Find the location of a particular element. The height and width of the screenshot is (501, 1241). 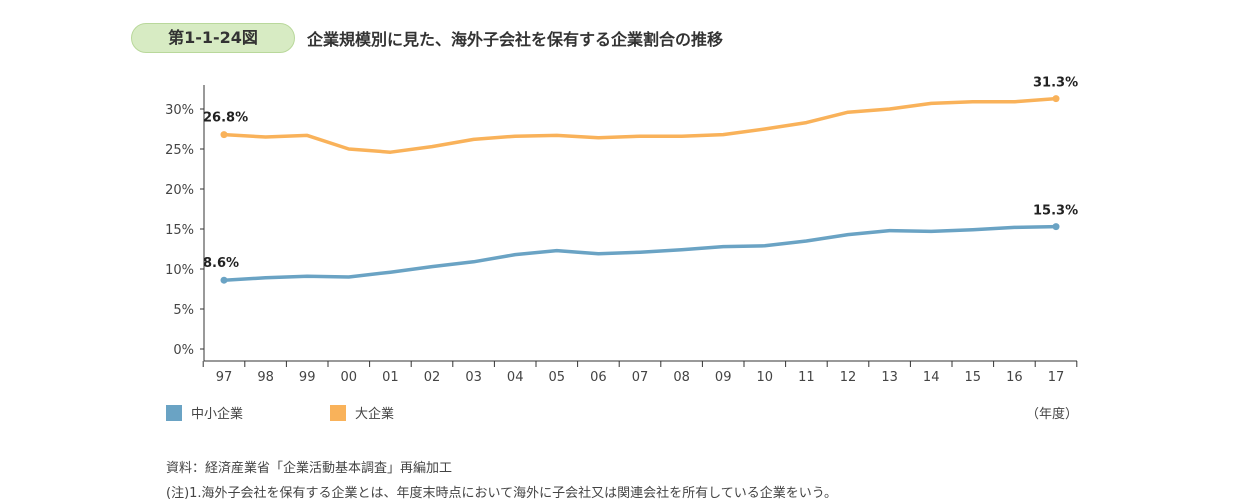

y-tick-label: 20% is located at coordinates (179, 190).